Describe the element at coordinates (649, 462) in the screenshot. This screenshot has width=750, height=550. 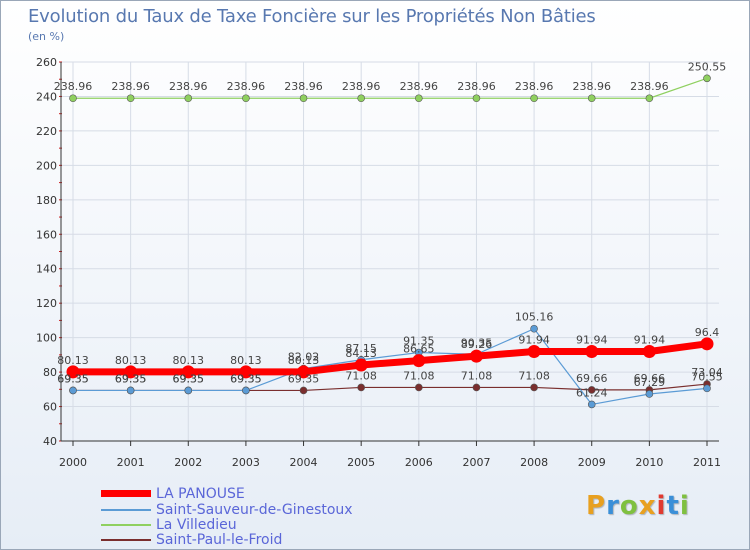
I see `x-tick-label: 2010` at that location.